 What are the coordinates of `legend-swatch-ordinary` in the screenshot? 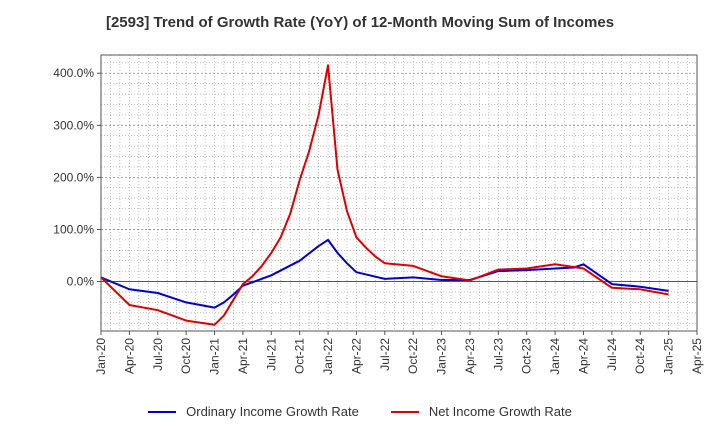 It's located at (162, 411).